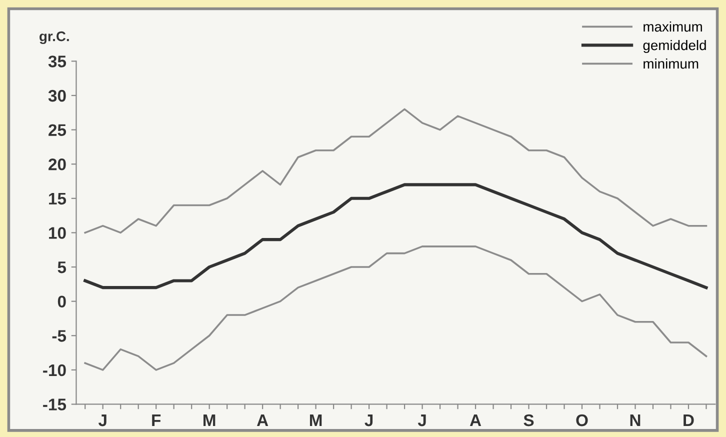  What do you see at coordinates (673, 26) in the screenshot?
I see `legend-label: maximum` at bounding box center [673, 26].